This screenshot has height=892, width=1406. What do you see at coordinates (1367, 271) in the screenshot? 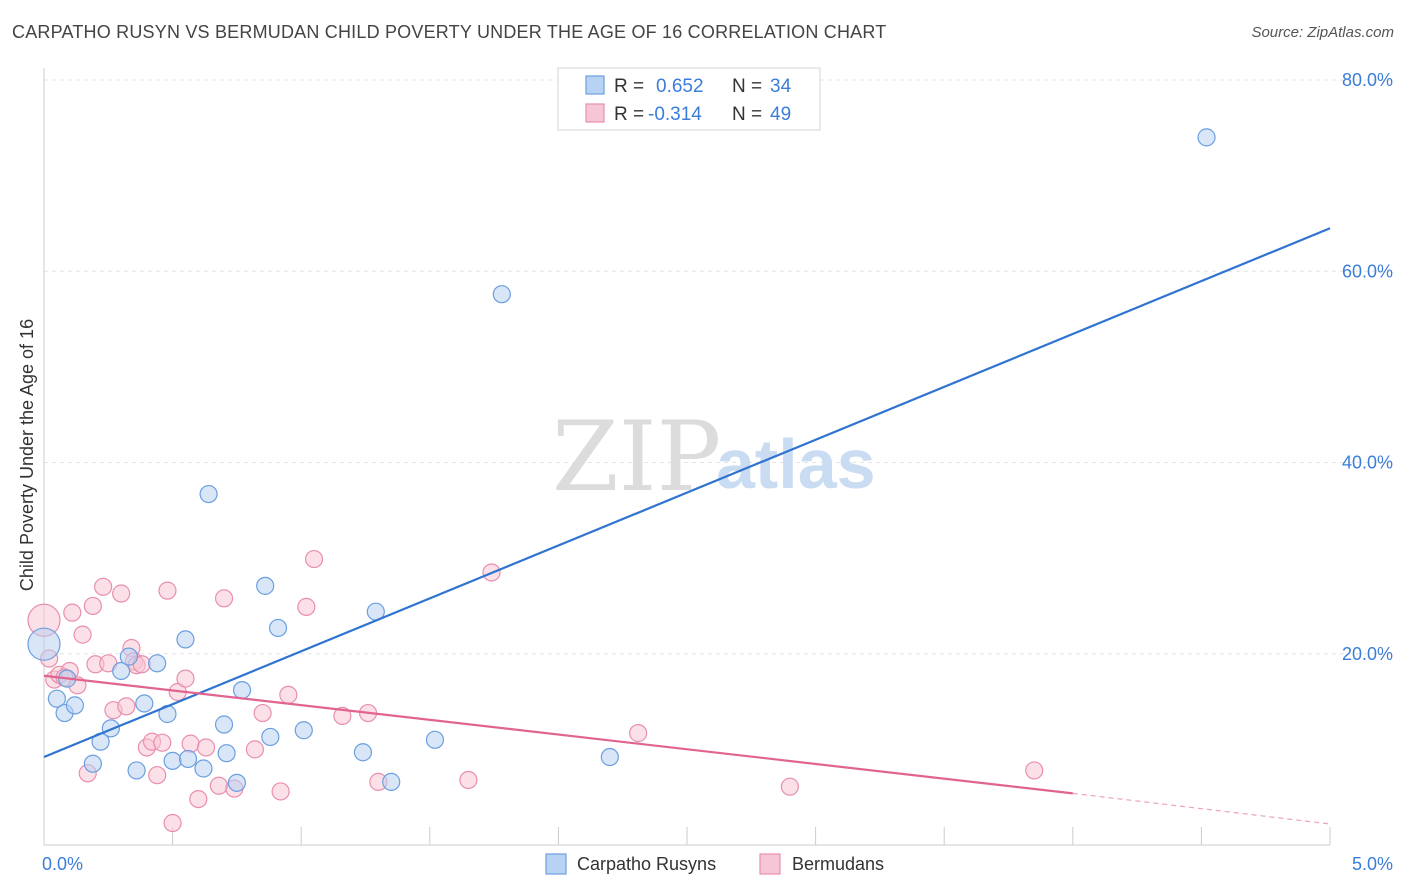
I see `y-tick-label-2: 60.0%` at bounding box center [1367, 271].